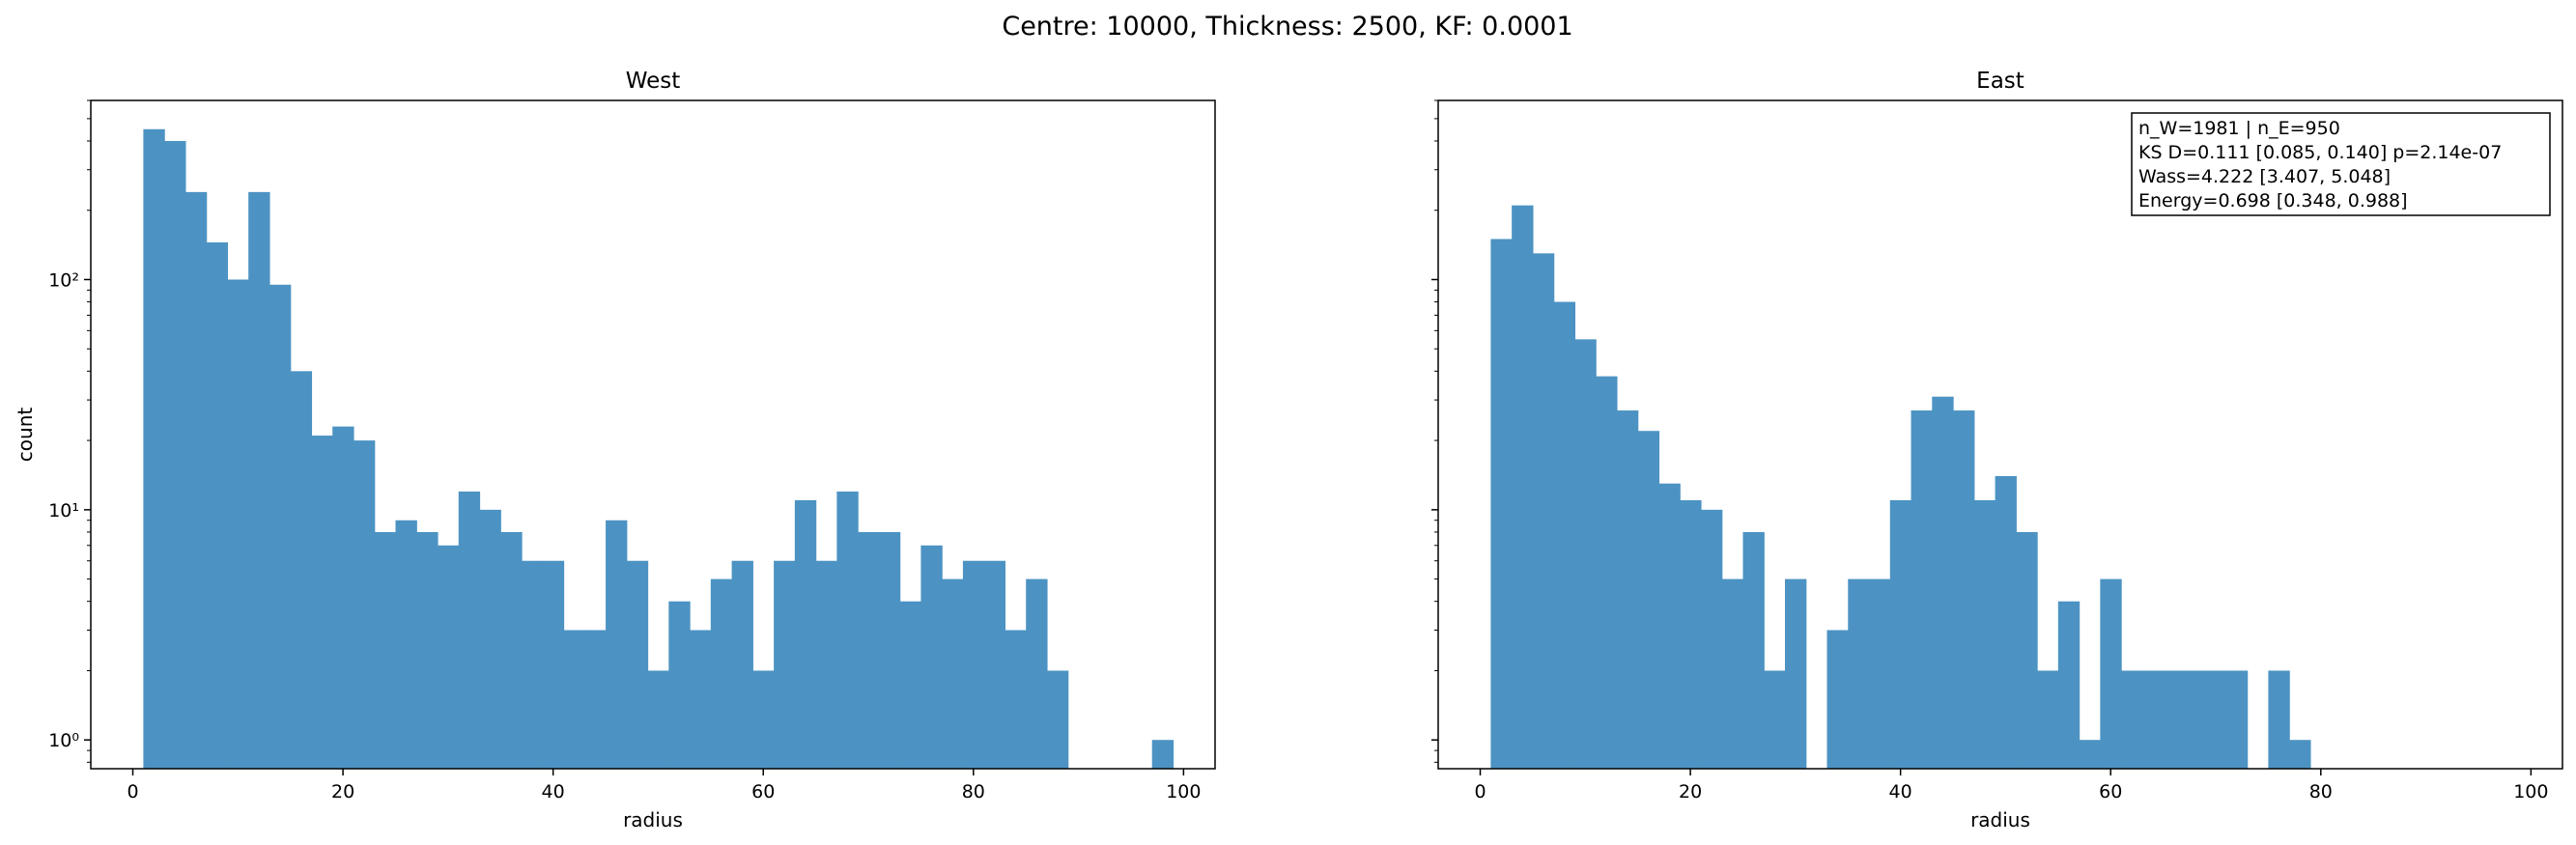  Describe the element at coordinates (2264, 176) in the screenshot. I see `stats-line-wass: Wass=4.222 [3.407, 5.048]` at that location.